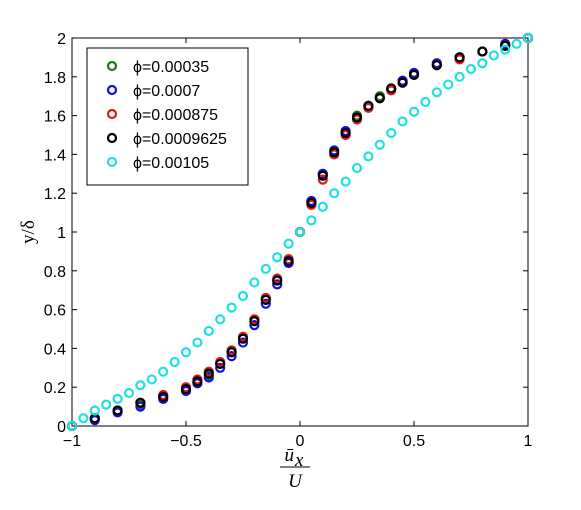 The image size is (581, 510). I want to click on x-axis-label-denominator: U, so click(295, 481).